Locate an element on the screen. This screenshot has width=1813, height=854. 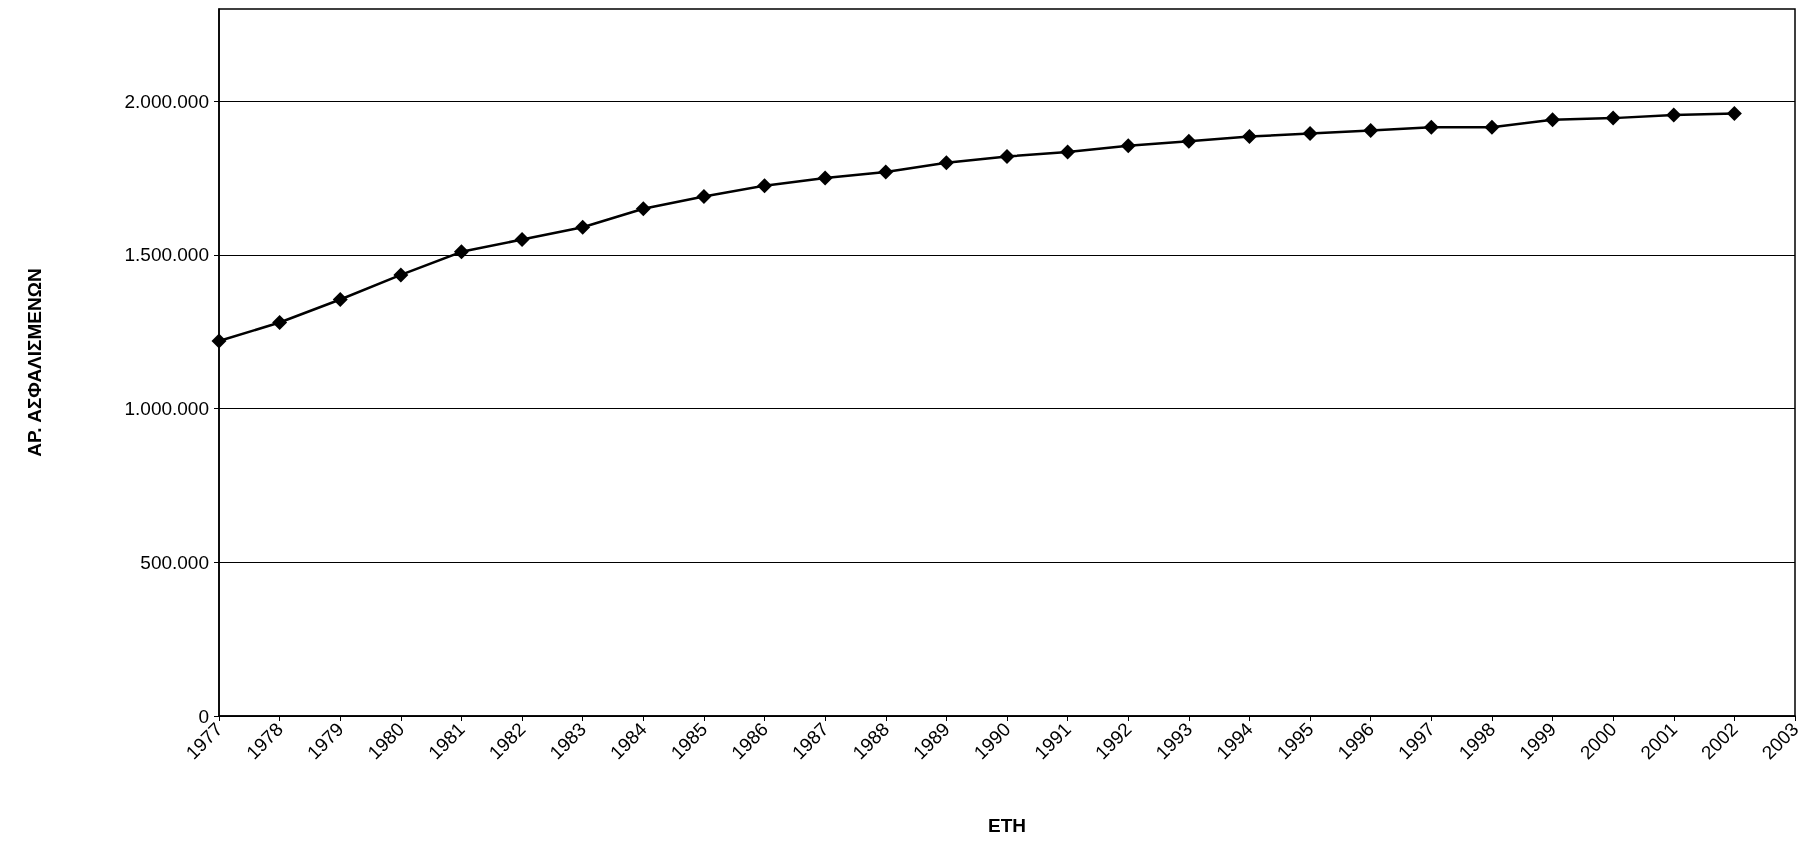
y-tick-label: 500.000 is located at coordinates (174, 562).